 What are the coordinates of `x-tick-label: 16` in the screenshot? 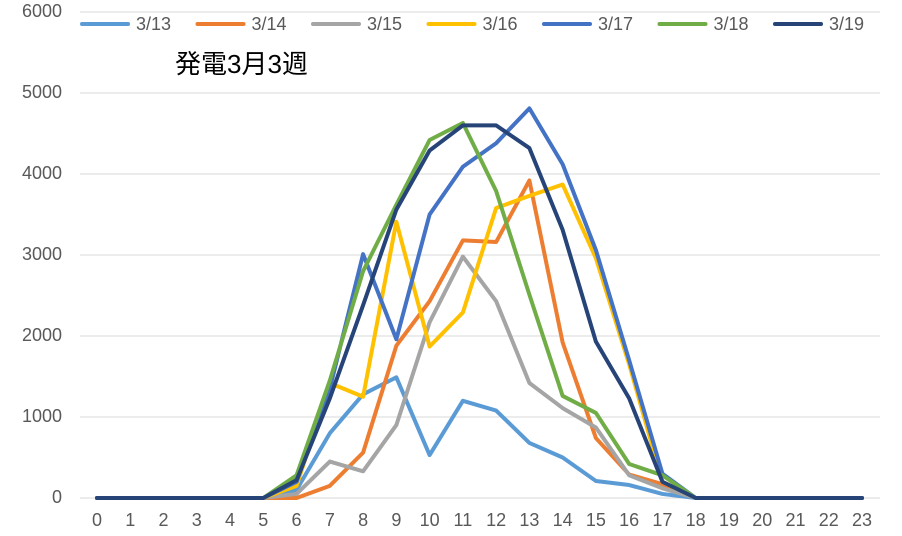 It's located at (629, 520).